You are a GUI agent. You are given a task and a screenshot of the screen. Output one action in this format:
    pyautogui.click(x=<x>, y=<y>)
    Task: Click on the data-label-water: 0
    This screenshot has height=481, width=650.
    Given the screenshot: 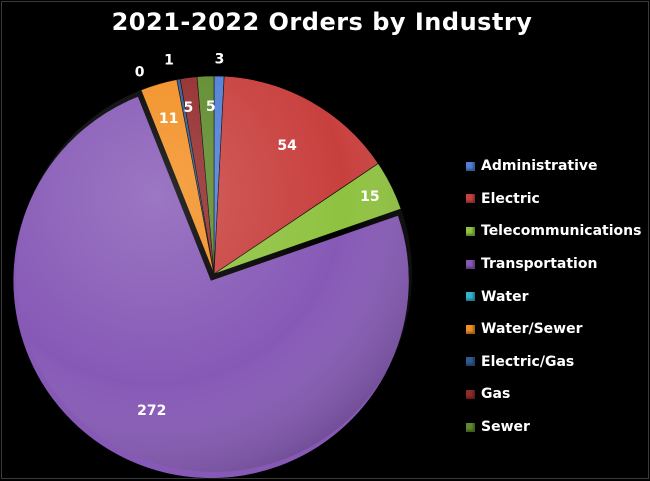 What is the action you would take?
    pyautogui.click(x=140, y=73)
    